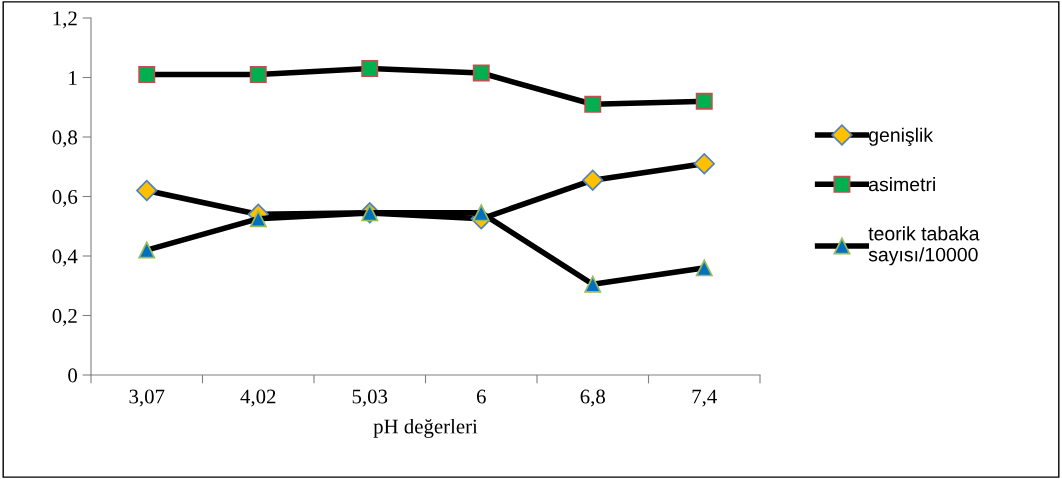 The image size is (1062, 479). I want to click on legend-label: asimetri, so click(902, 184).